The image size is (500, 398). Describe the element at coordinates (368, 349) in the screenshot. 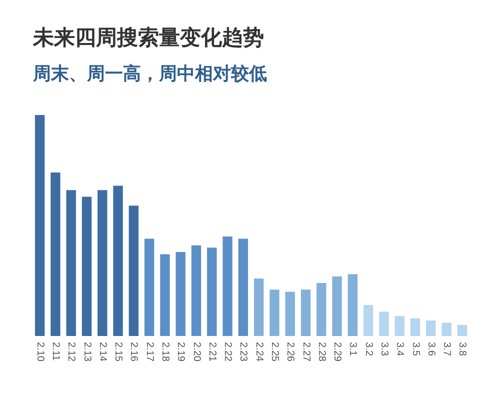

I see `x-tick-label: 3.2` at that location.